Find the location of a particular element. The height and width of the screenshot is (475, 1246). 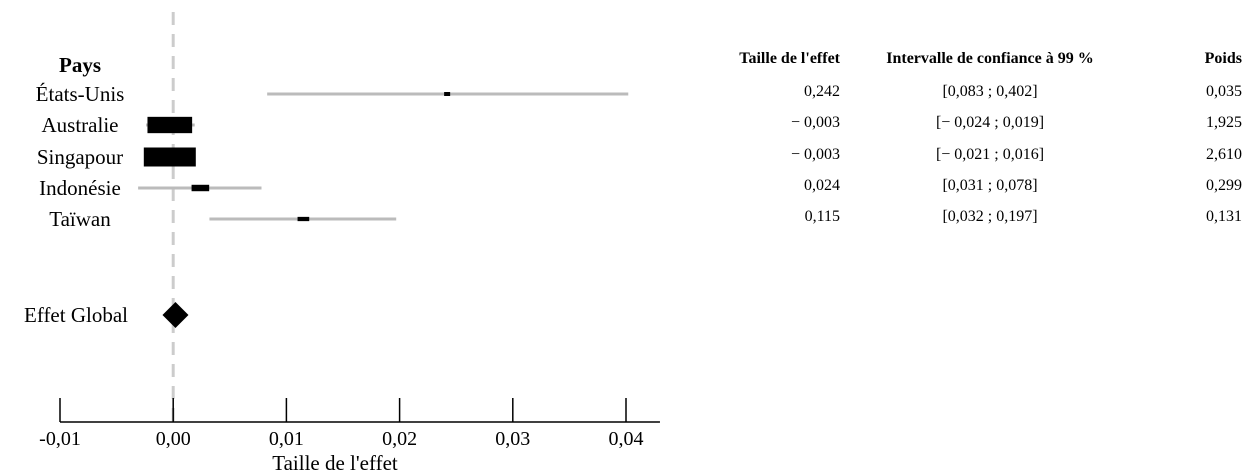

table-cell-ci: [0,032 ; 0,197] is located at coordinates (990, 216).